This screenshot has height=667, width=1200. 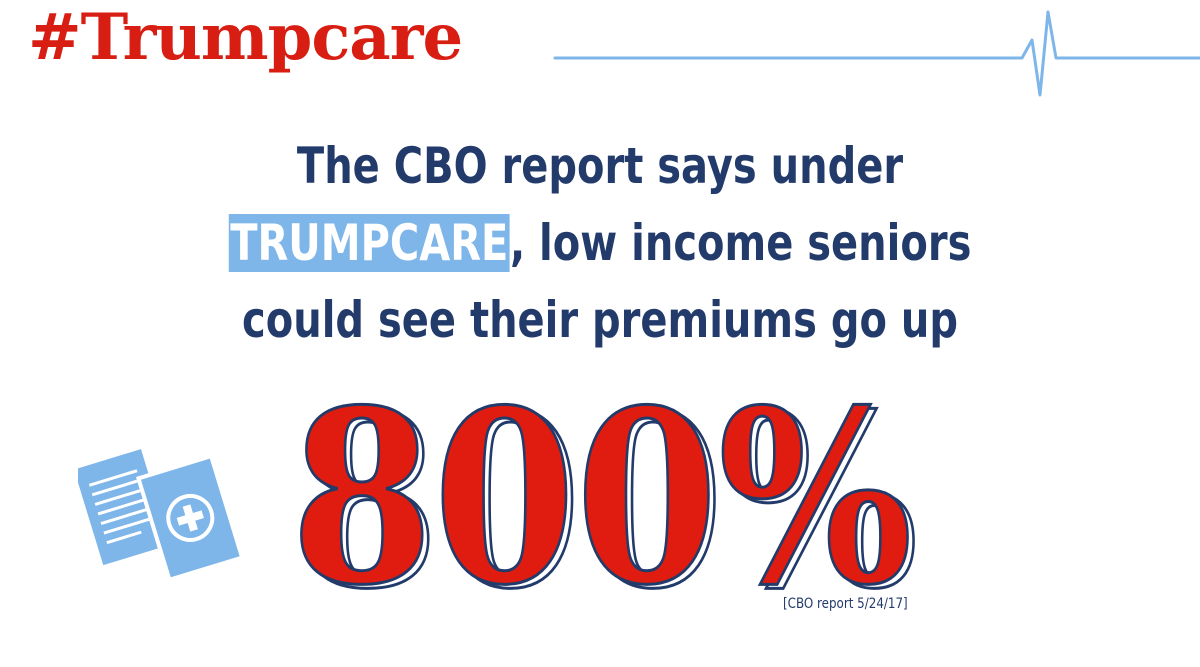 What do you see at coordinates (740, 243) in the screenshot?
I see `headline-line-2-rest: , low income seniors` at bounding box center [740, 243].